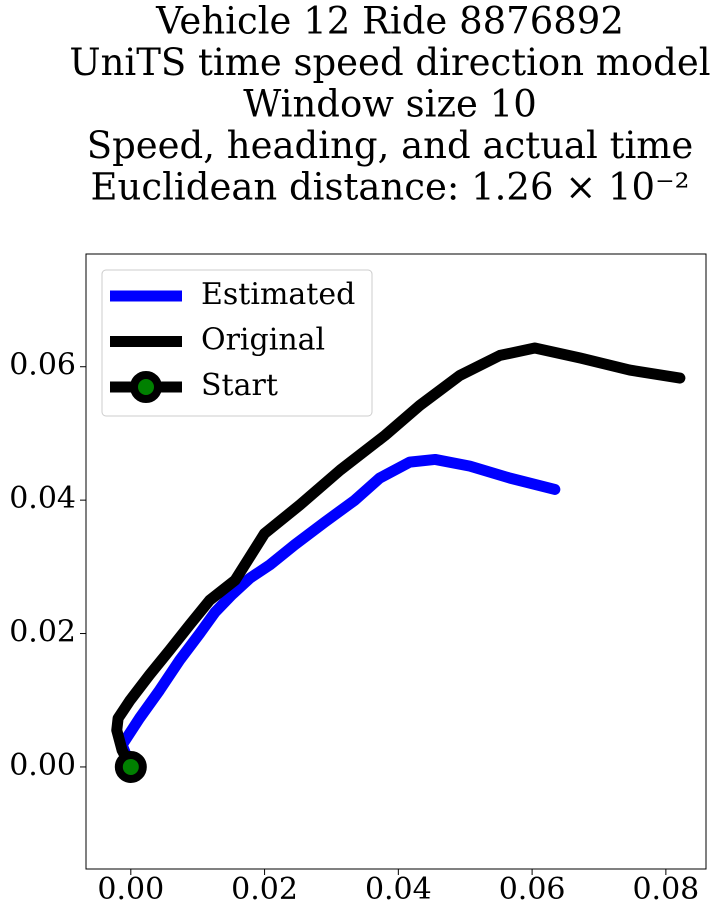  I want to click on legend-label: Start, so click(239, 385).